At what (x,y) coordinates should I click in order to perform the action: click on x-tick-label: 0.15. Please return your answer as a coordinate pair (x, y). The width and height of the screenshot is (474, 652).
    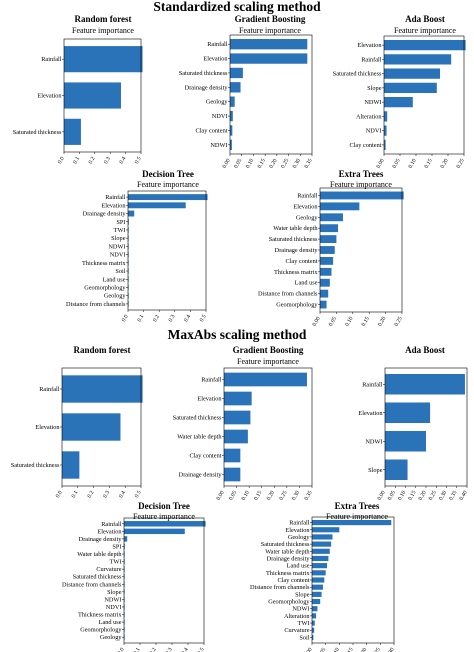
    Looking at the image, I should click on (412, 496).